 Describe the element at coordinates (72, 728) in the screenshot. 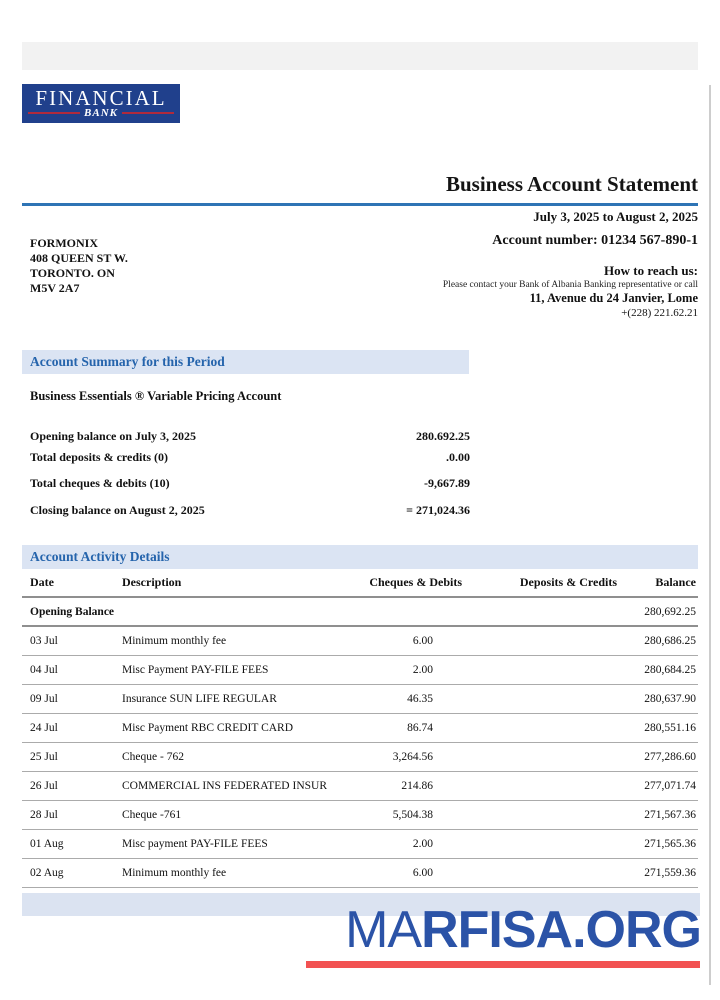

I see `txn-date: 24 Jul` at that location.